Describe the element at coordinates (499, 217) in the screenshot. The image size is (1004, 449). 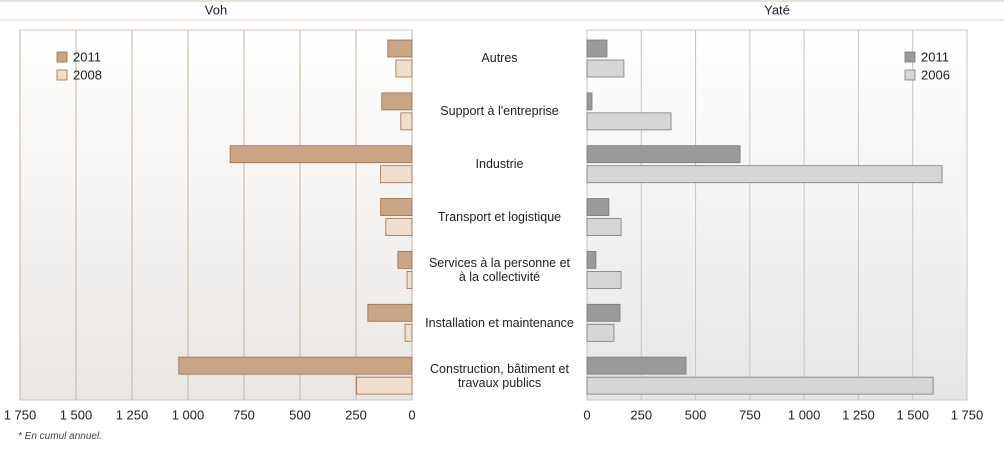
I see `category-label: Transport et logistique` at that location.